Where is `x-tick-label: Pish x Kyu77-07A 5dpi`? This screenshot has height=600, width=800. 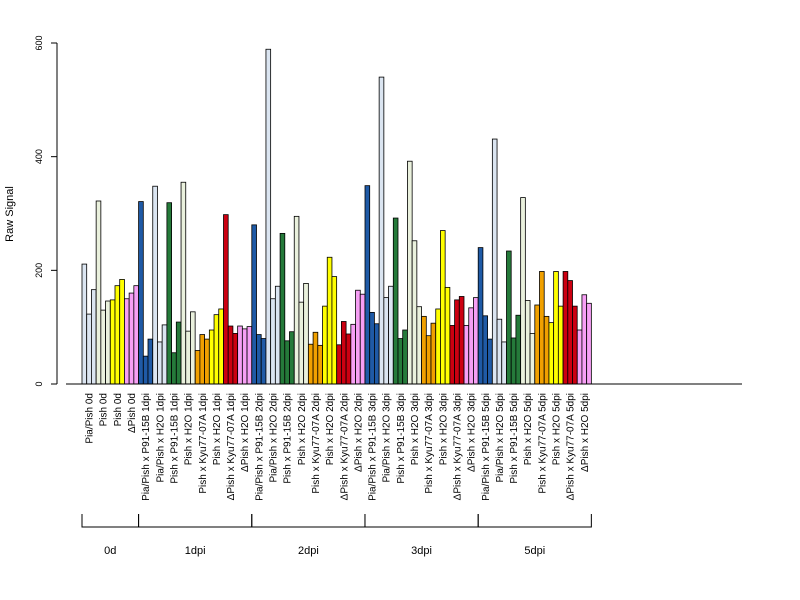 x-tick-label: Pish x Kyu77-07A 5dpi is located at coordinates (542, 443).